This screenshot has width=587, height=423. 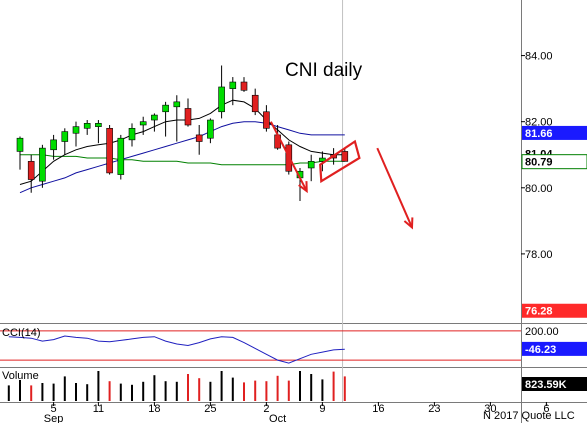 I want to click on date-tick-label: 2, so click(x=266, y=409).